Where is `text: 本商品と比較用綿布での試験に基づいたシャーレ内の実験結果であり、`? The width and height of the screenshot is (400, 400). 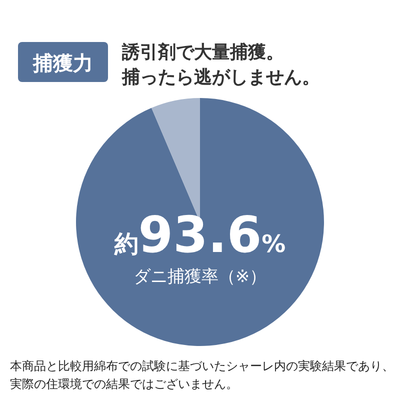 text: 本商品と比較用綿布での試験に基づいたシャーレ内の実験結果であり、 is located at coordinates (202, 366).